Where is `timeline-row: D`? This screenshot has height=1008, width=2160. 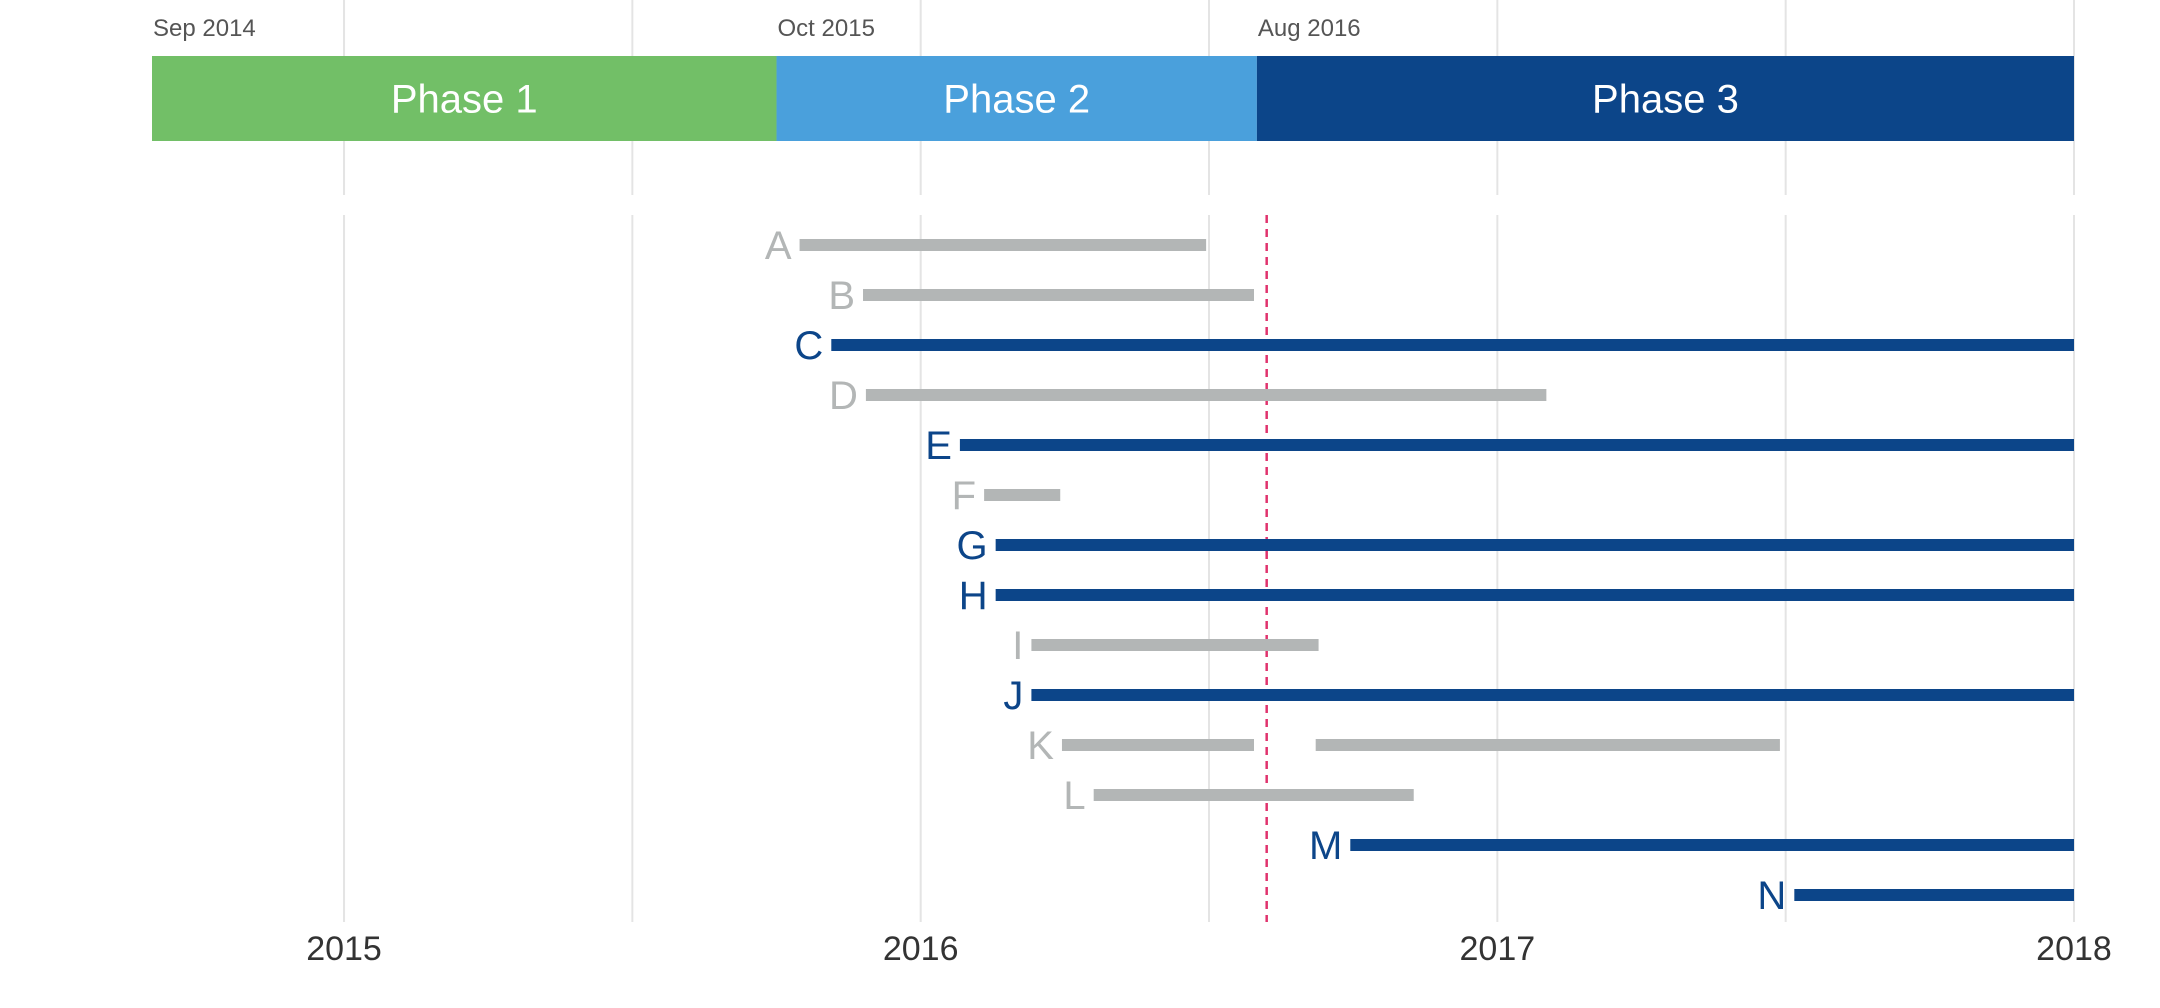 timeline-row: D is located at coordinates (1188, 396).